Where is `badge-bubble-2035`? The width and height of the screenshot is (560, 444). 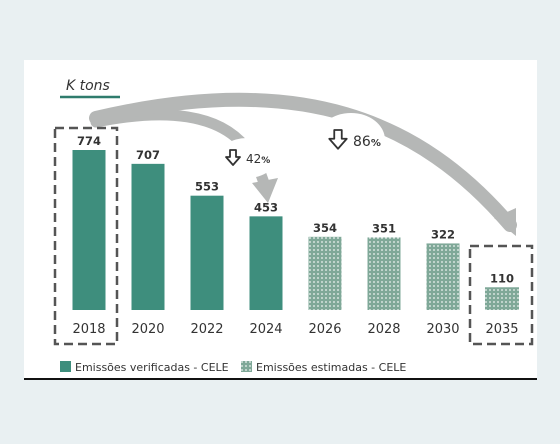
badge-bubble-2035 is located at coordinates (351, 140).